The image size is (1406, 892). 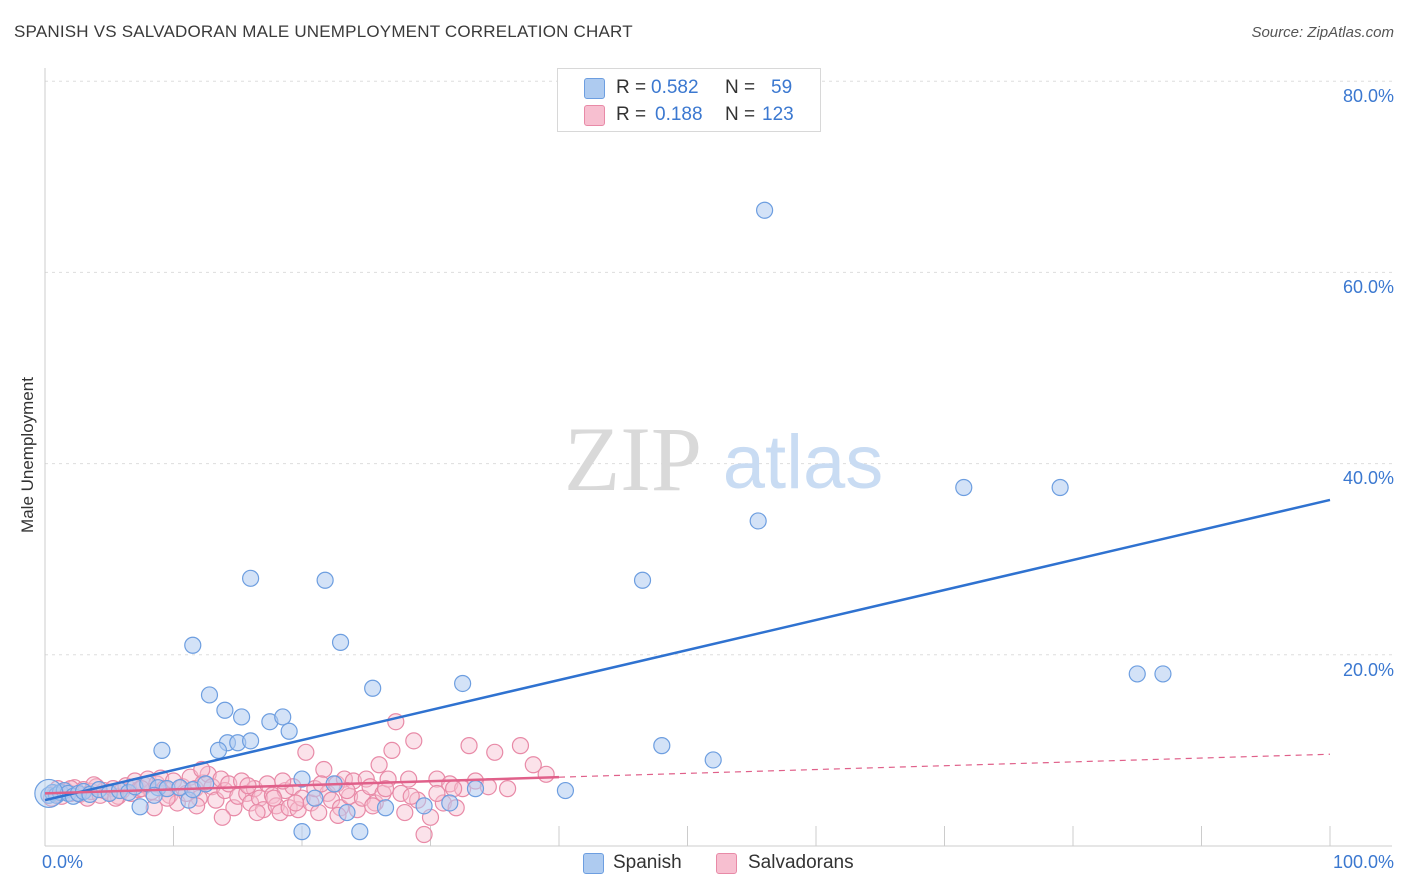 I want to click on legend-swatch-spanish, so click(x=594, y=88).